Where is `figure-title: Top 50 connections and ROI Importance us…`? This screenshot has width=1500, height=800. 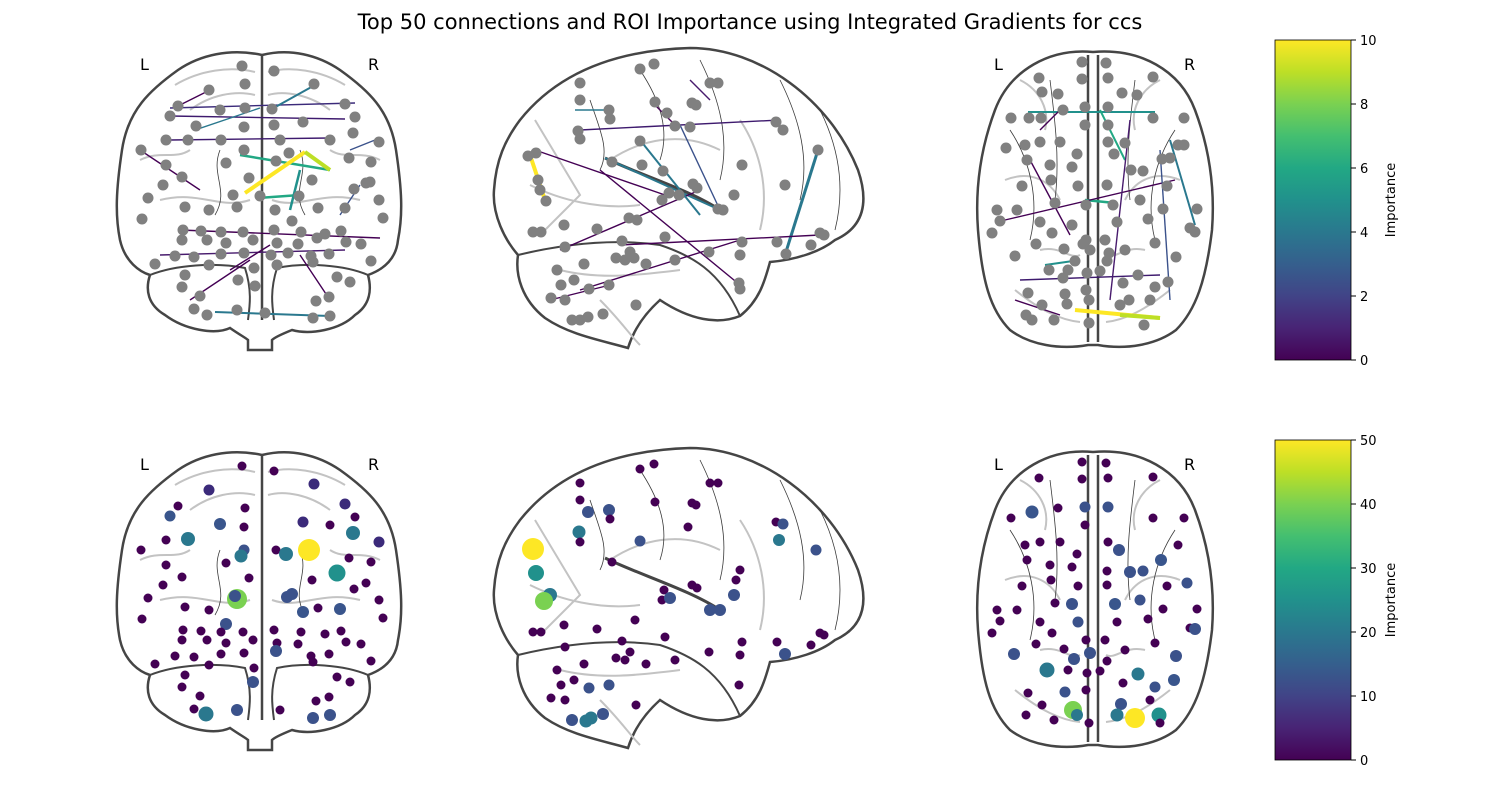
figure-title: Top 50 connections and ROI Importance us… is located at coordinates (750, 22).